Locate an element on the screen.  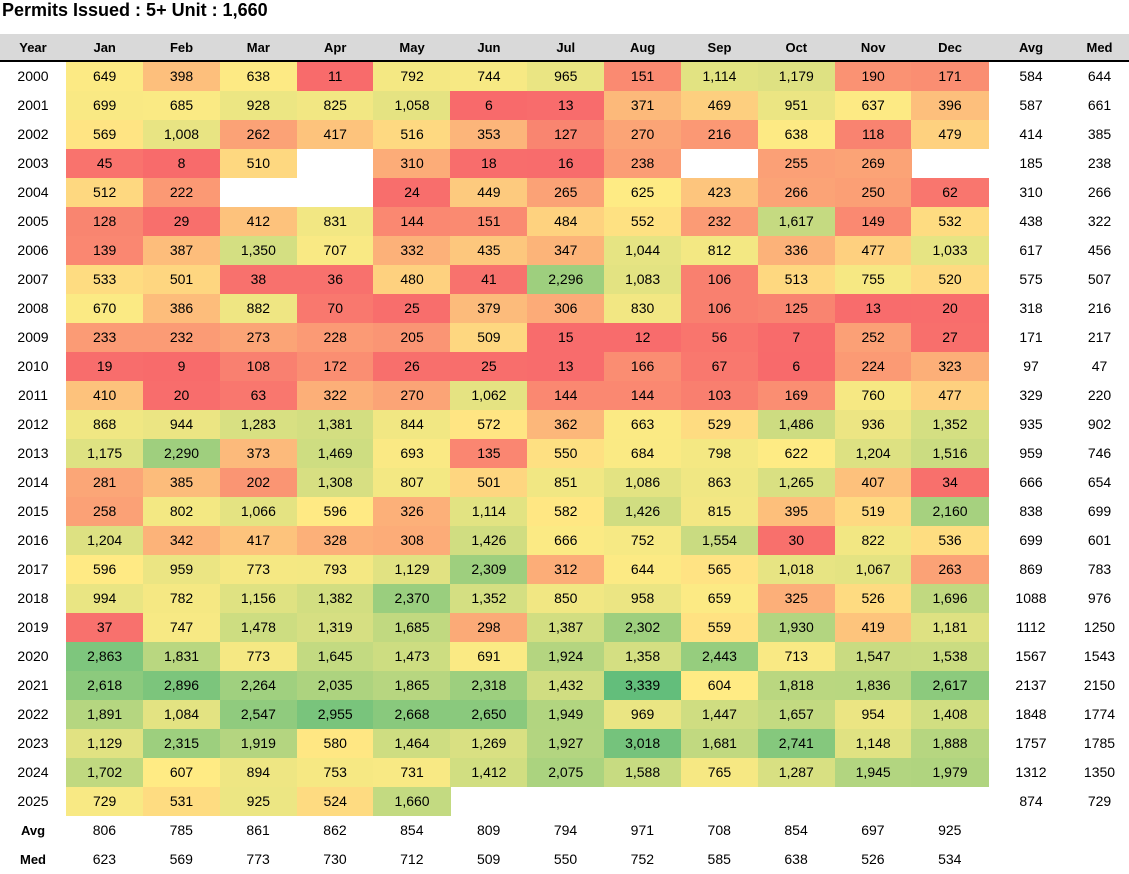
column-med-value: 526 is located at coordinates (873, 859).